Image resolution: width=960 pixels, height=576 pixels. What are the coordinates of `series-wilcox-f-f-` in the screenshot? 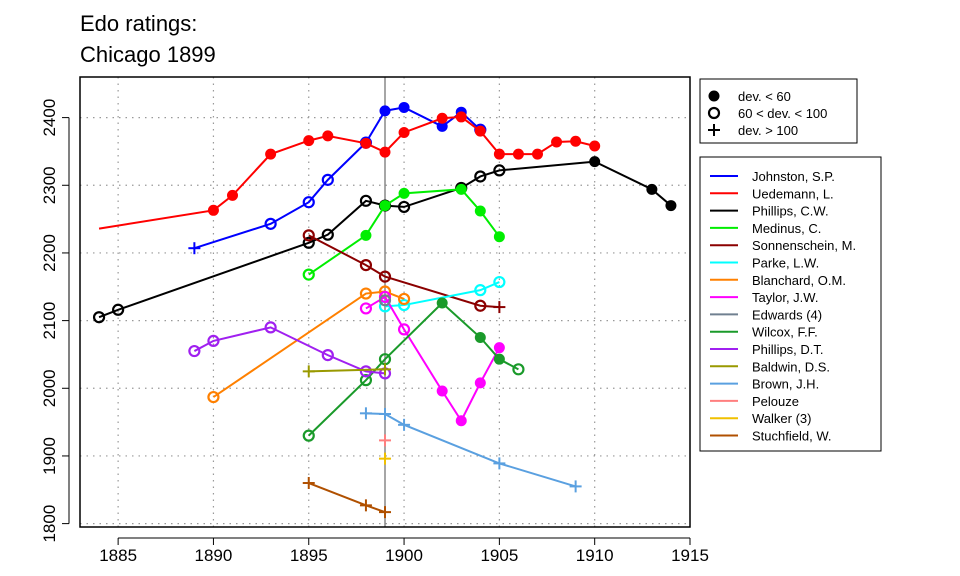 It's located at (413, 369).